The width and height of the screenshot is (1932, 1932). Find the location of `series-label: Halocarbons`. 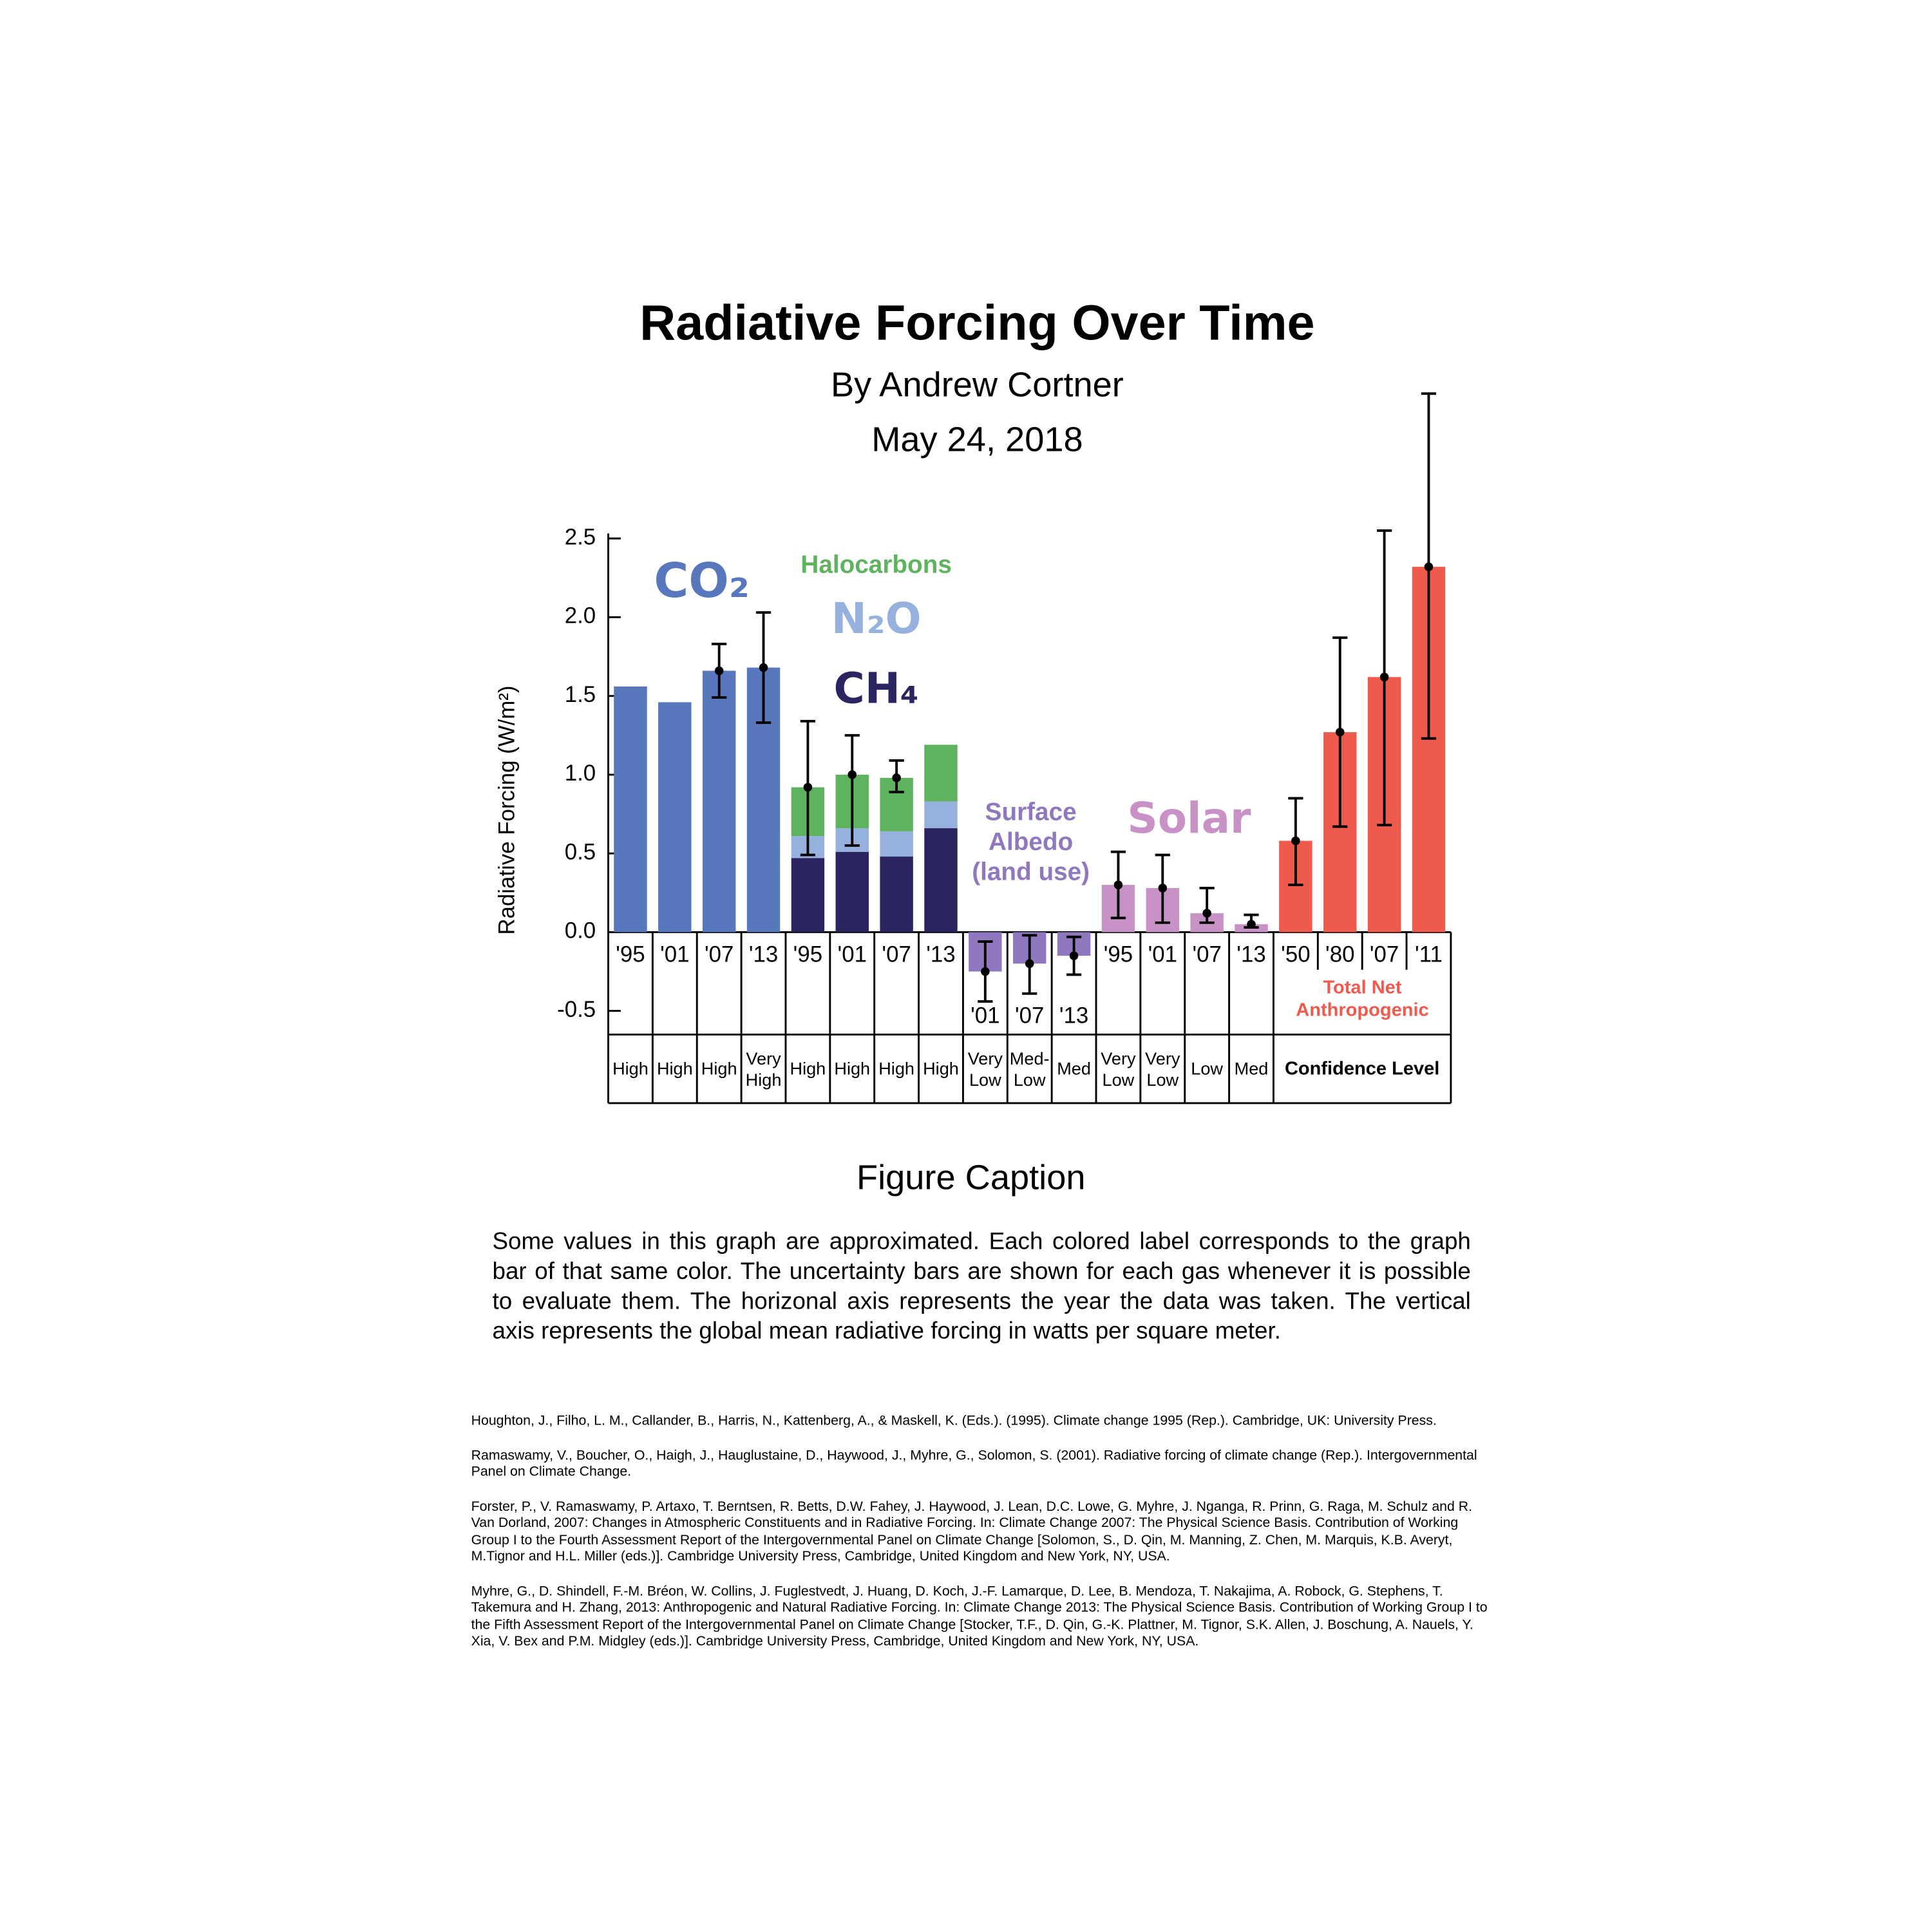

series-label: Halocarbons is located at coordinates (876, 565).